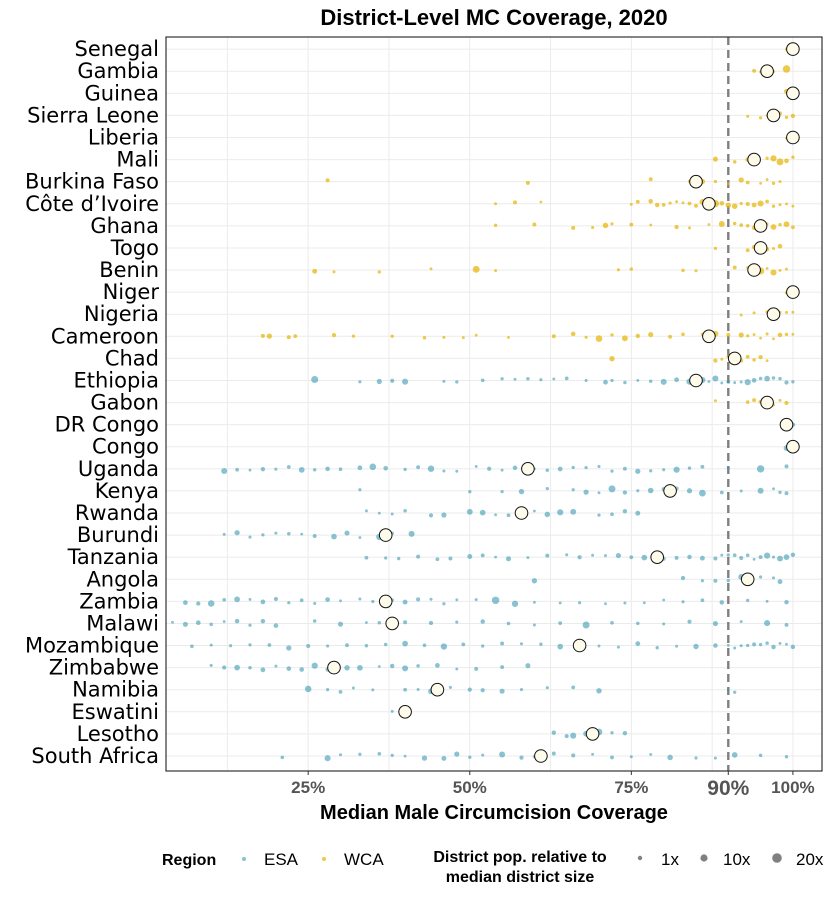 The width and height of the screenshot is (830, 900). Describe the element at coordinates (131, 292) in the screenshot. I see `country-label: Niger` at that location.